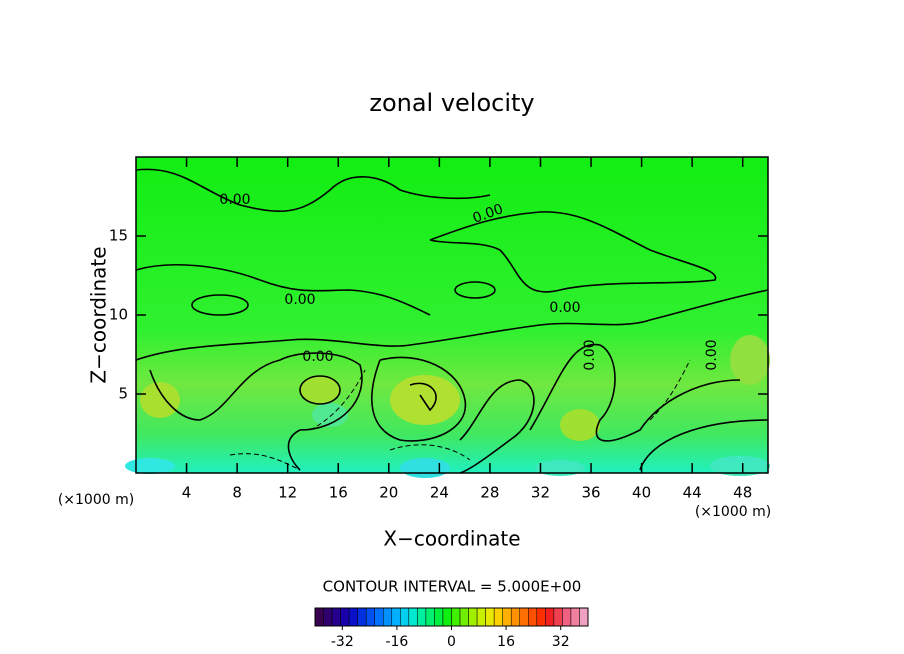 This screenshot has width=904, height=654. I want to click on x-tick-label: 28, so click(489, 493).